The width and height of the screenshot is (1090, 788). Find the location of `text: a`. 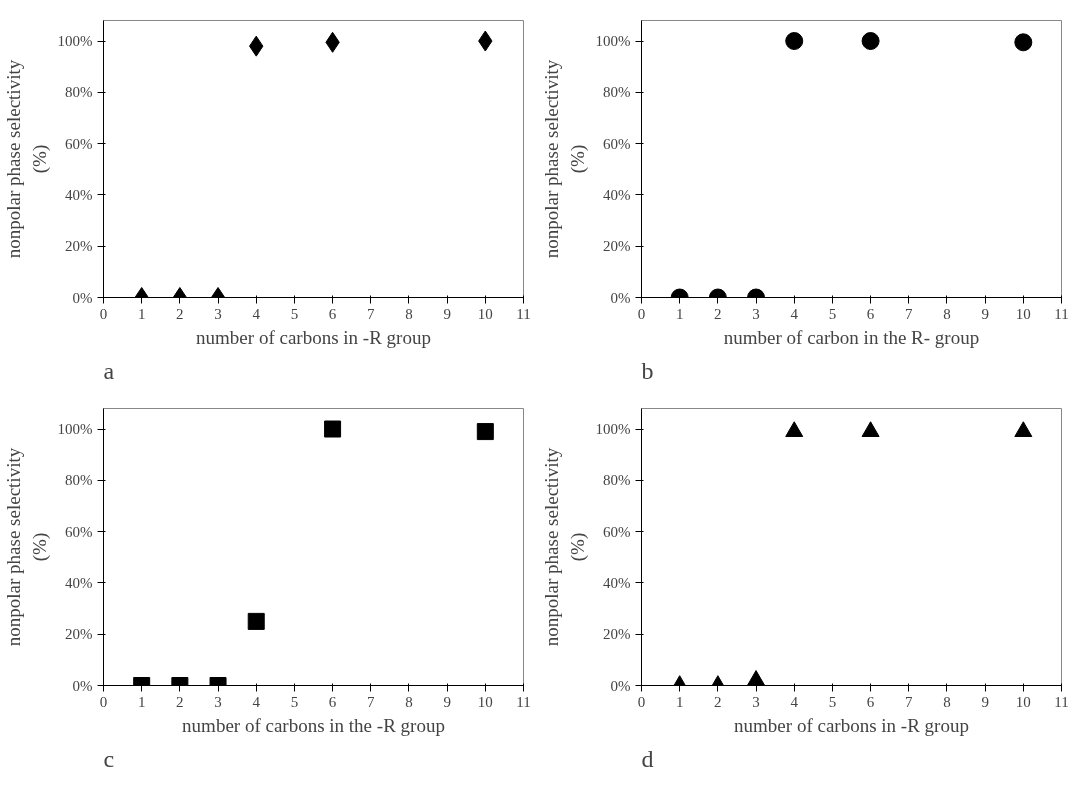

text: a is located at coordinates (109, 370).